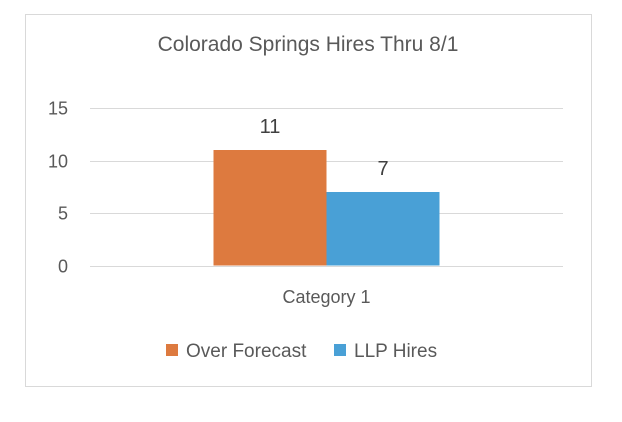 Image resolution: width=622 pixels, height=422 pixels. I want to click on x-axis-categories: Category 1, so click(326, 297).